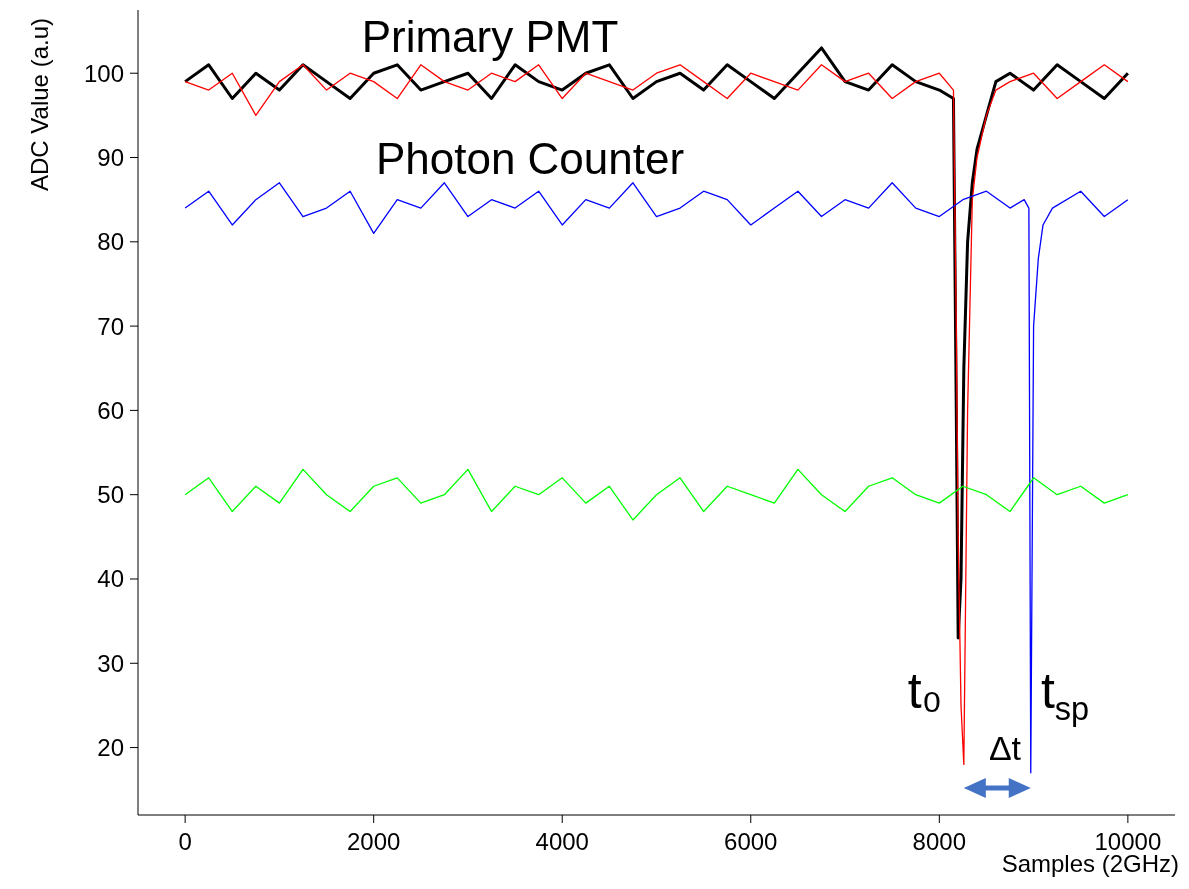 This screenshot has height=889, width=1189. Describe the element at coordinates (925, 691) in the screenshot. I see `annotation: t₀` at that location.